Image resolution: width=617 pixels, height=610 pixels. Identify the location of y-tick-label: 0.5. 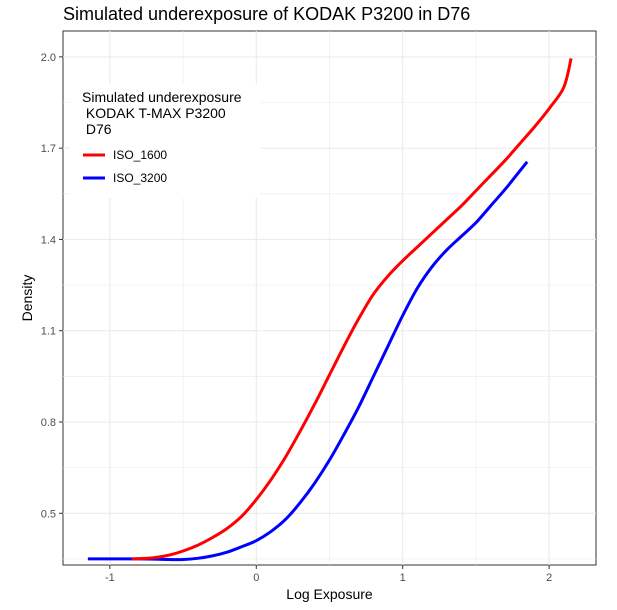
(48, 514).